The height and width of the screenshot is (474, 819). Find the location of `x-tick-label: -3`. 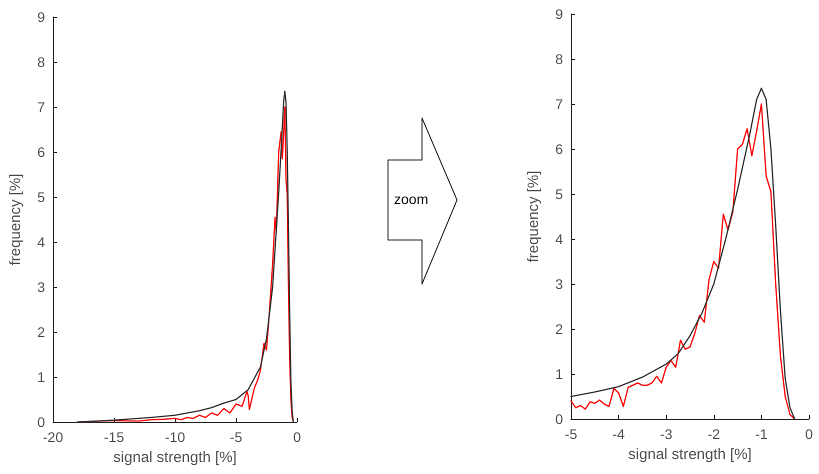

x-tick-label: -3 is located at coordinates (666, 434).